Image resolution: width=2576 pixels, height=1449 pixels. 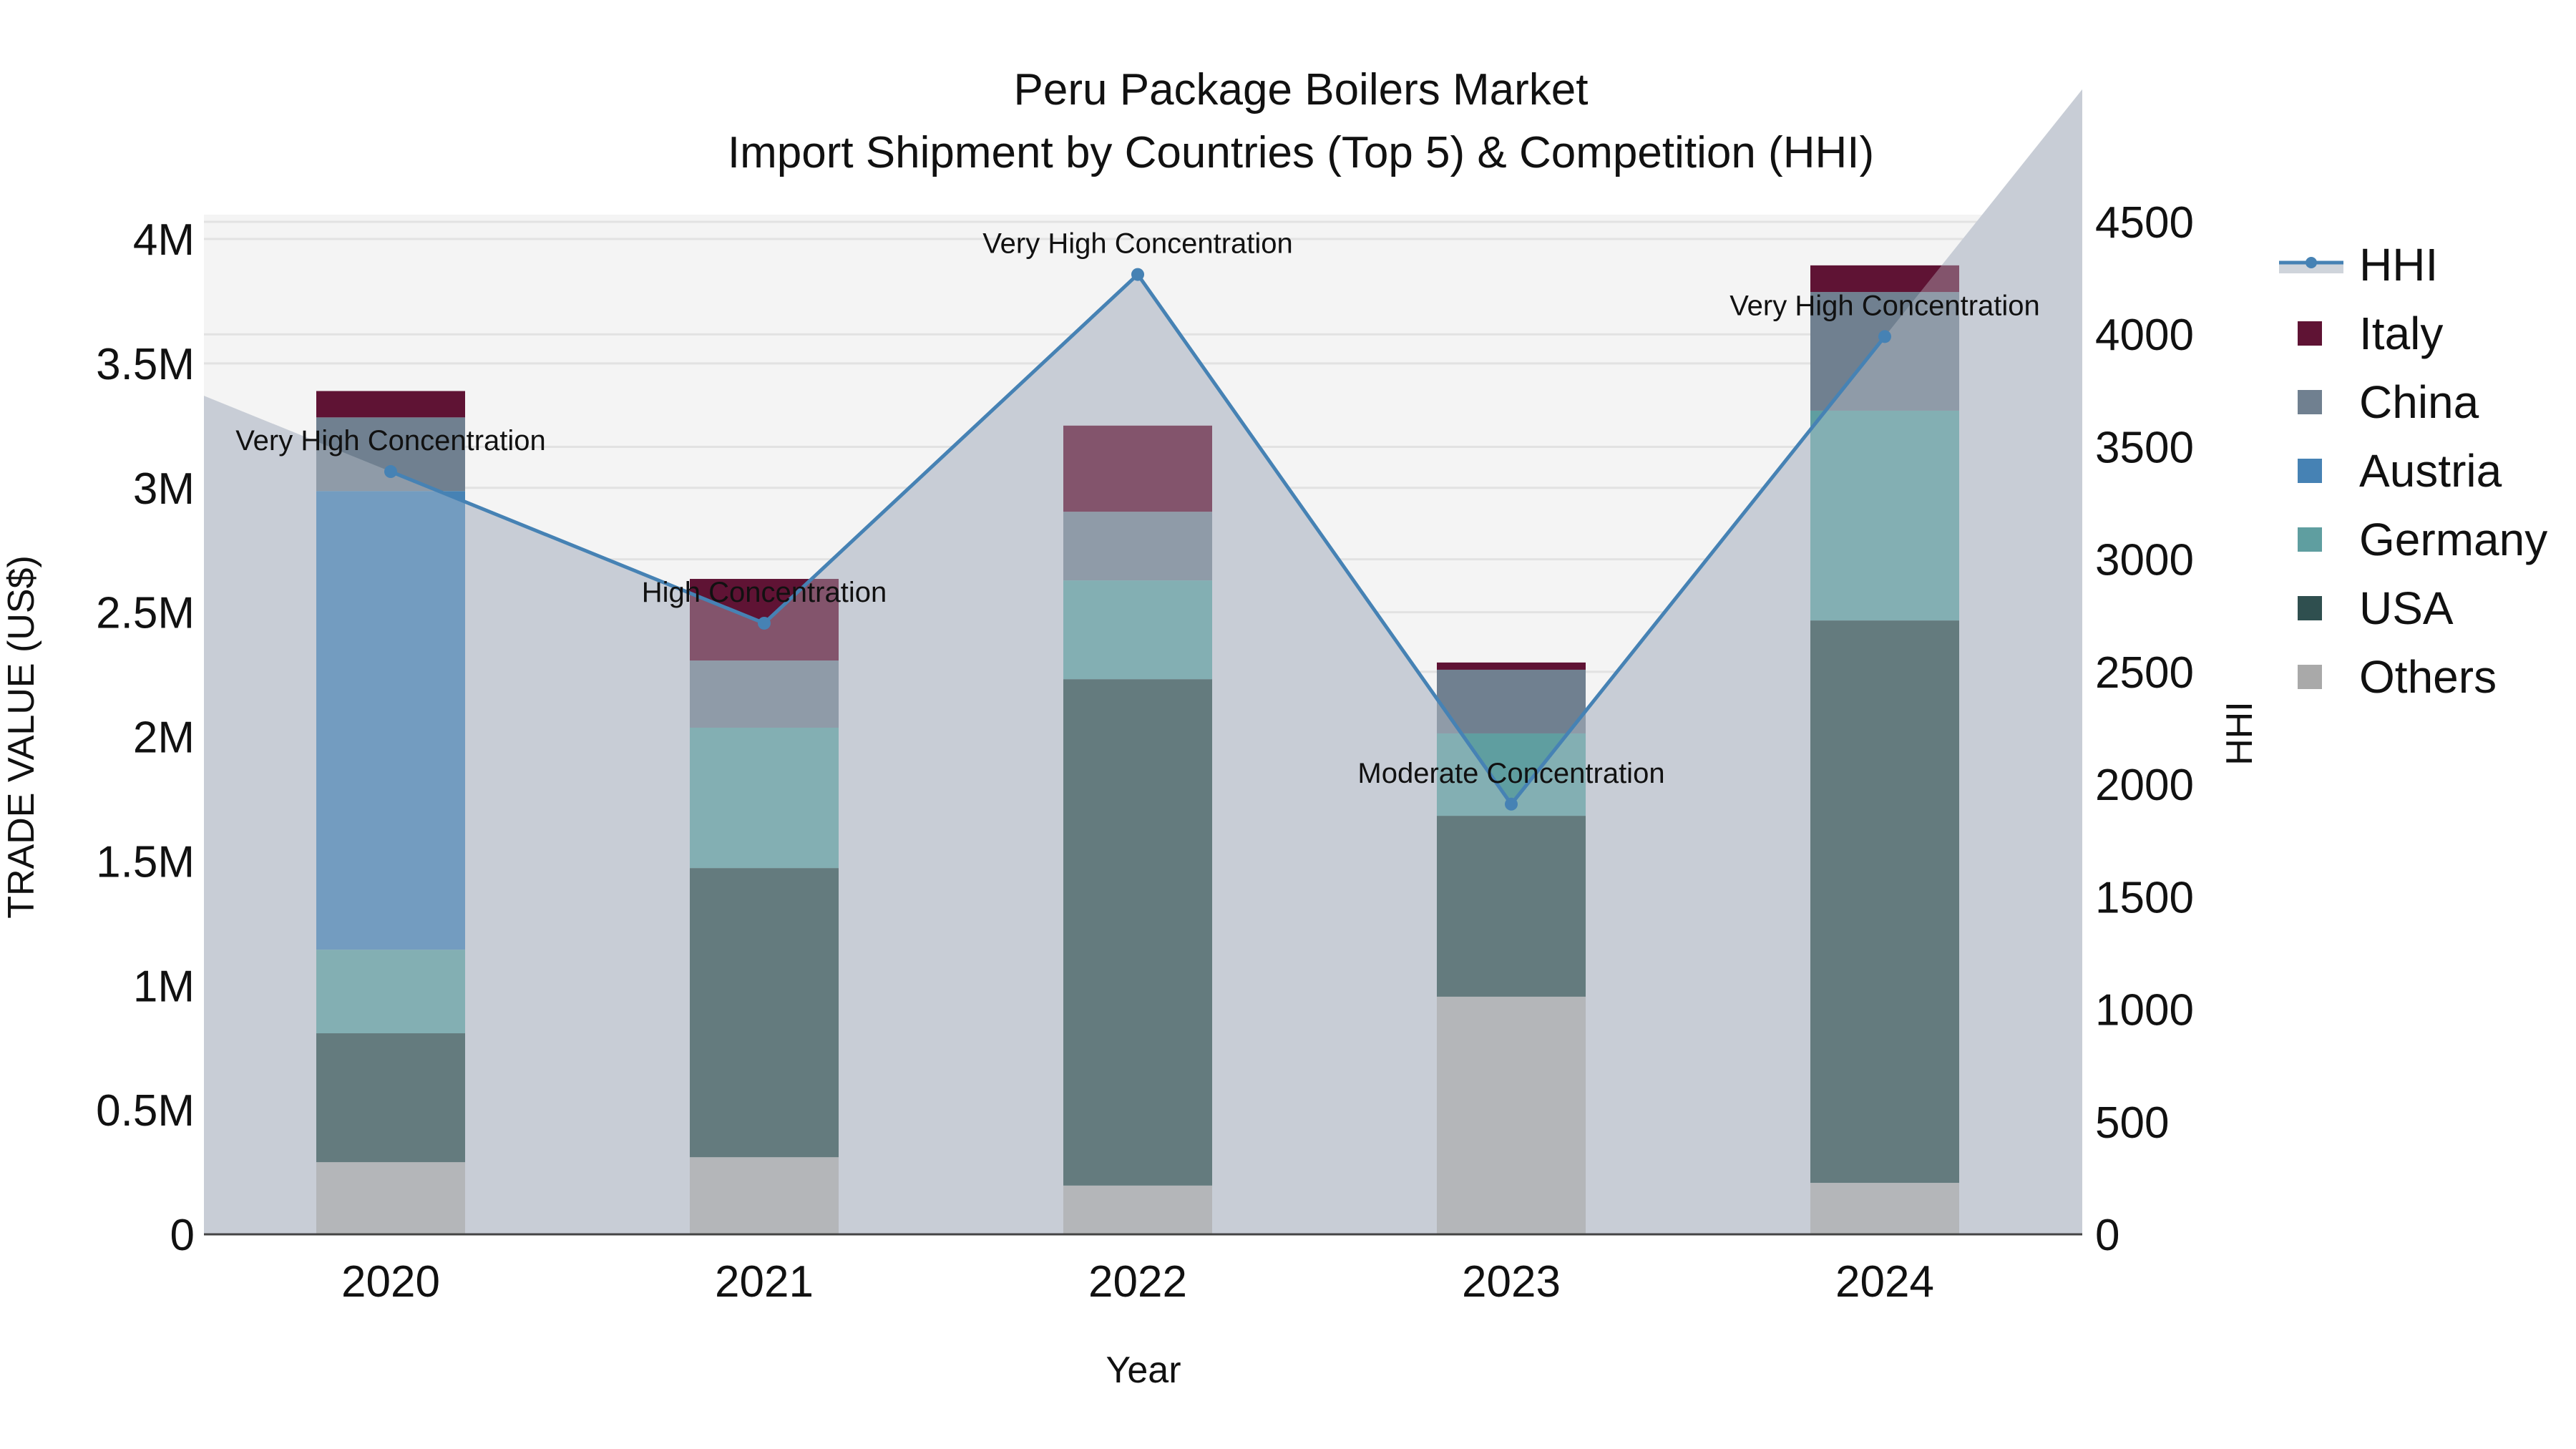 I want to click on svg-text: 1.5M, so click(x=145, y=862).